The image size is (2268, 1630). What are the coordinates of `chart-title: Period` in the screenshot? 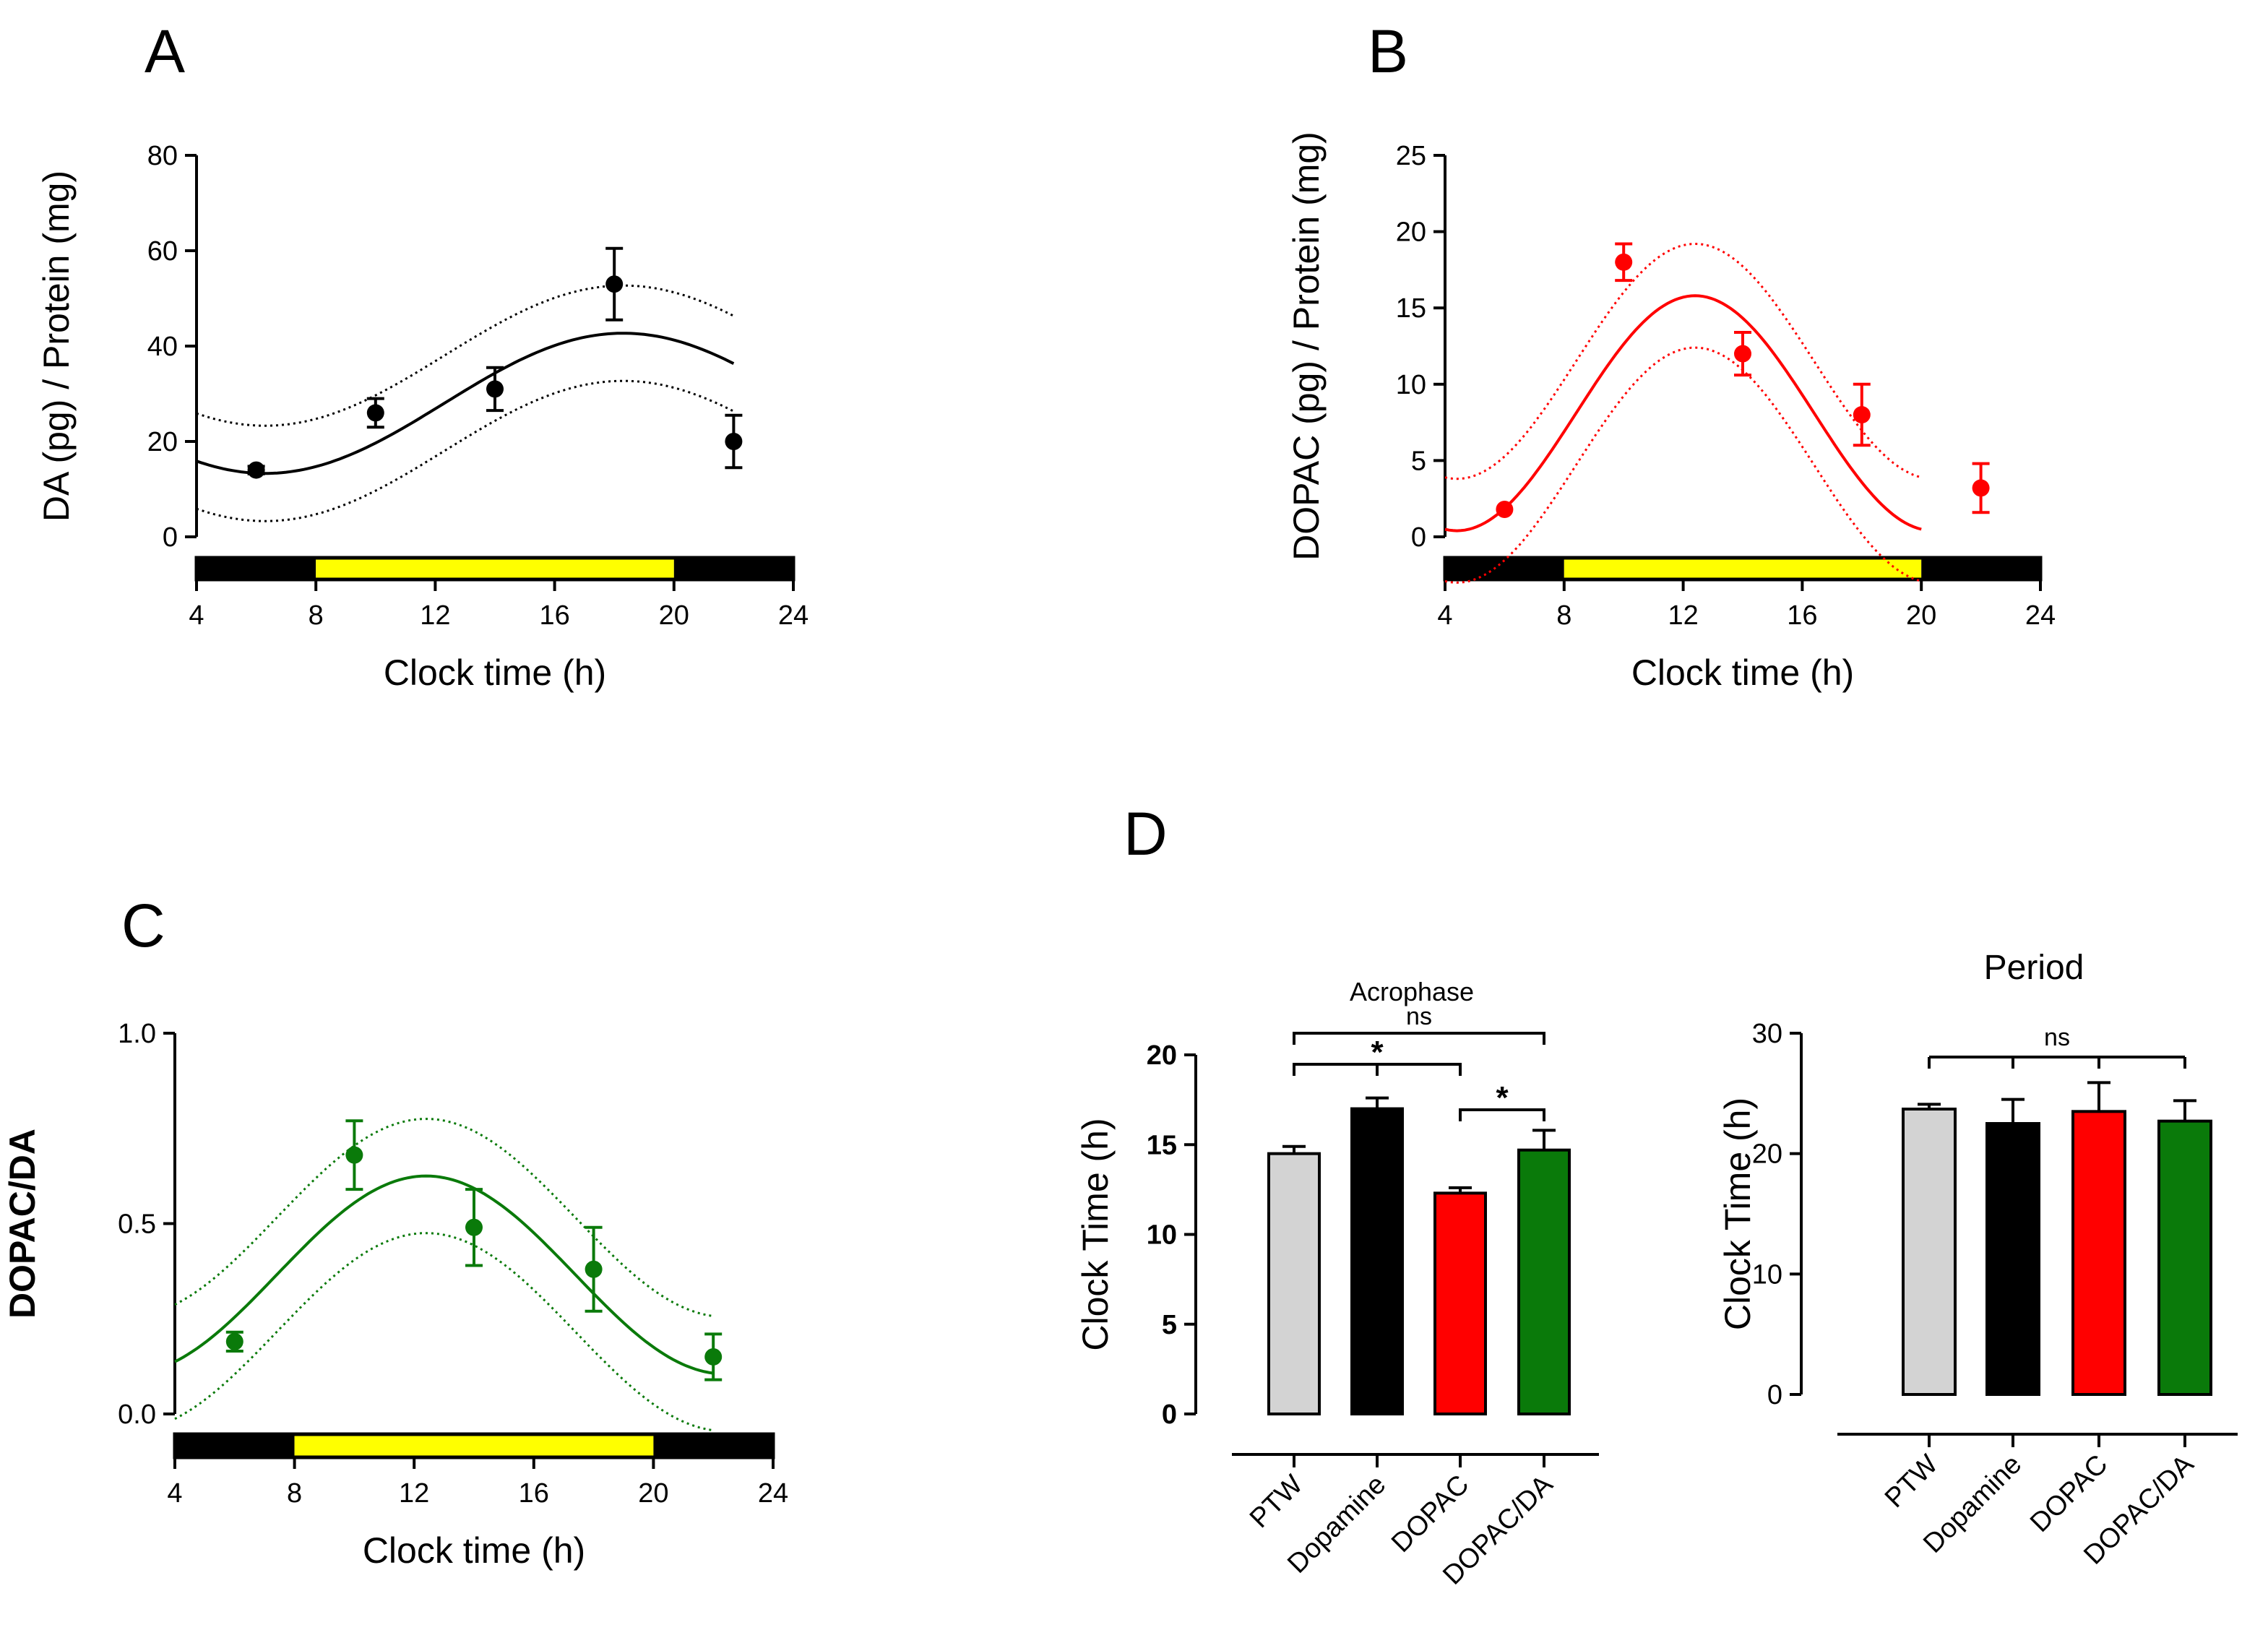 It's located at (2034, 968).